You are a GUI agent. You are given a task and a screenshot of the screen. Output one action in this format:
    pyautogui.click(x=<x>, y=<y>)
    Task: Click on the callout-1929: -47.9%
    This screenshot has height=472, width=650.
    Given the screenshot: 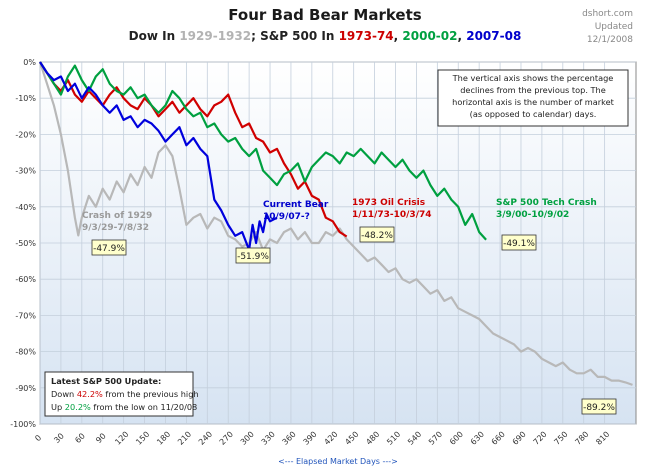 What is the action you would take?
    pyautogui.click(x=109, y=247)
    